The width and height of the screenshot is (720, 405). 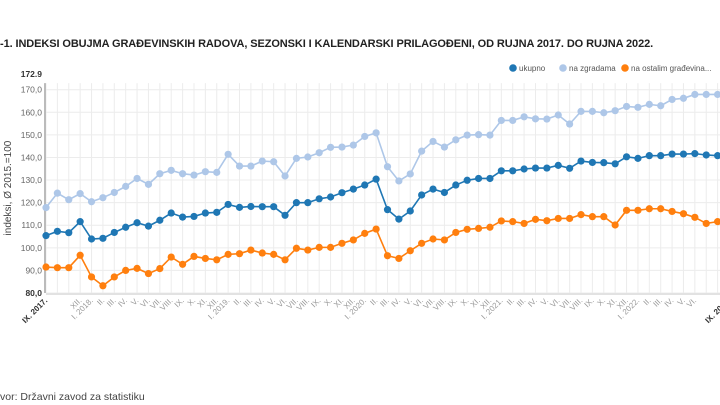 What do you see at coordinates (625, 68) in the screenshot?
I see `legend-marker` at bounding box center [625, 68].